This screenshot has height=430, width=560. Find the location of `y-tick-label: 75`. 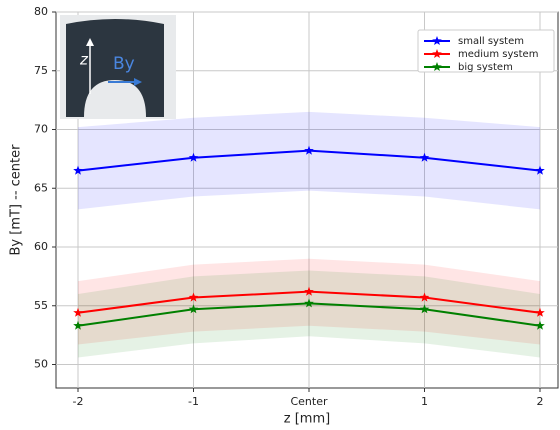

y-tick-label: 75 is located at coordinates (41, 70).